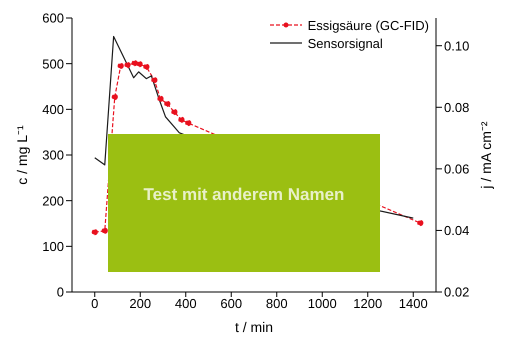 This screenshot has height=344, width=509. What do you see at coordinates (53, 200) in the screenshot?
I see `y-tick-label: 200` at bounding box center [53, 200].